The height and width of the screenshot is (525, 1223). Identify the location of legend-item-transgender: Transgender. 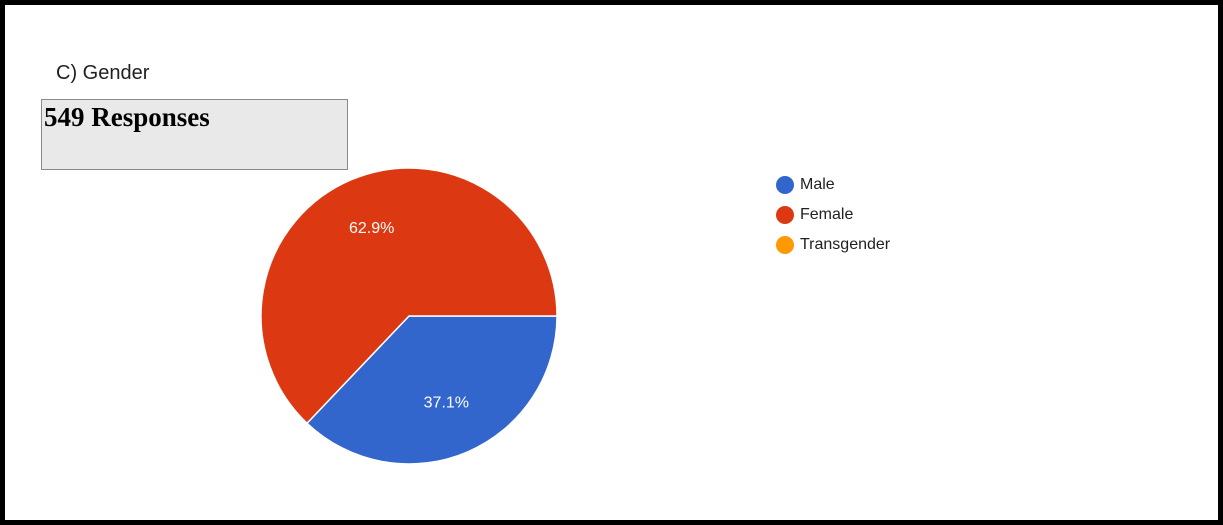
(833, 245).